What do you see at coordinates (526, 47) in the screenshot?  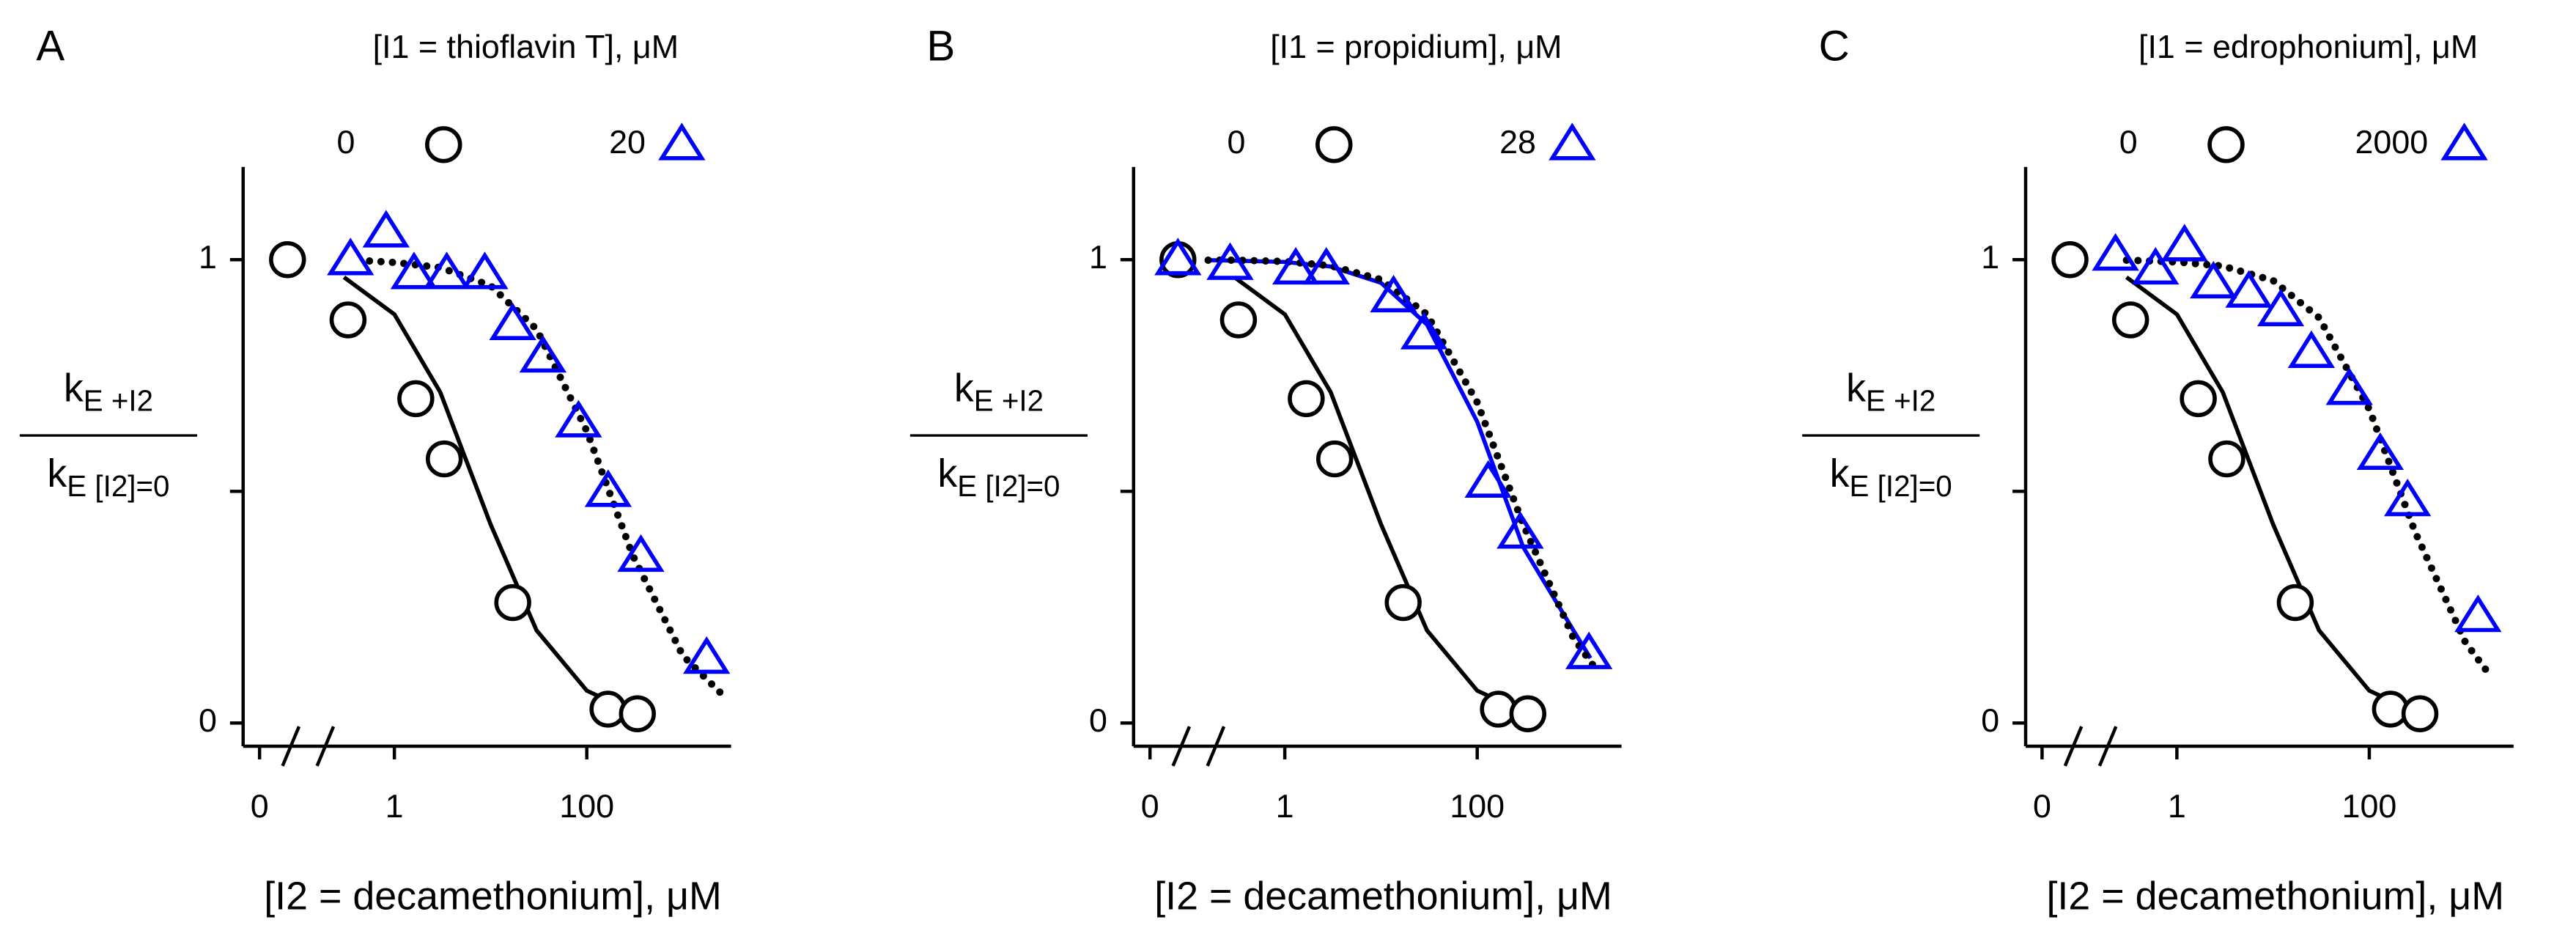 I see `legend-title: [I1 = thioflavin T], μM` at bounding box center [526, 47].